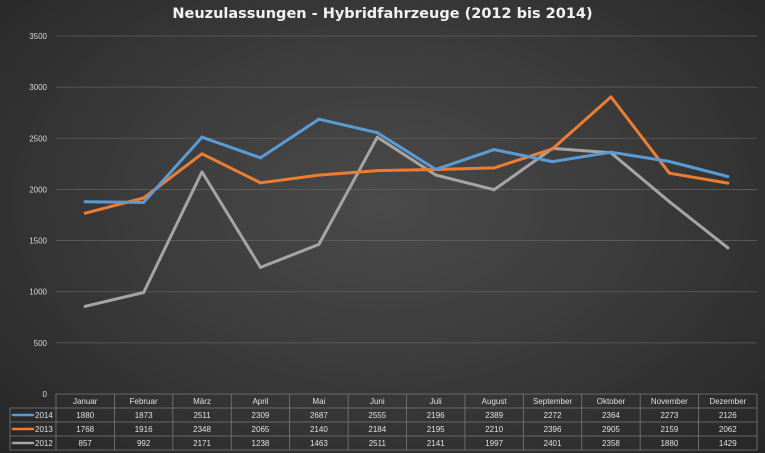  I want to click on y-tick-label: 2000, so click(38, 189).